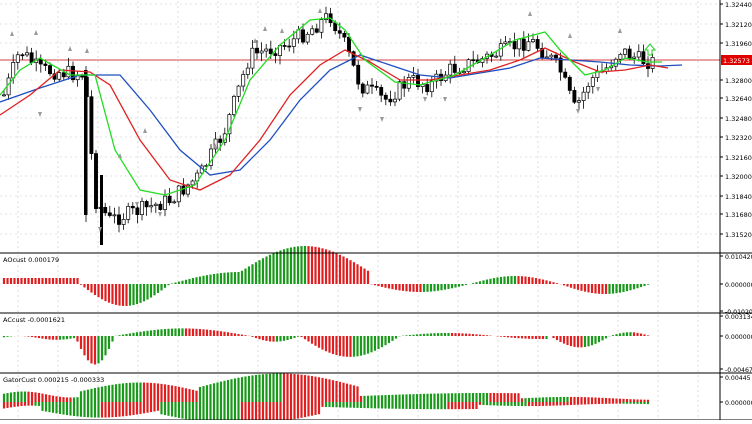 Image resolution: width=752 pixels, height=424 pixels. Describe the element at coordinates (738, 81) in the screenshot. I see `price-tick-label: 1.32800` at that location.